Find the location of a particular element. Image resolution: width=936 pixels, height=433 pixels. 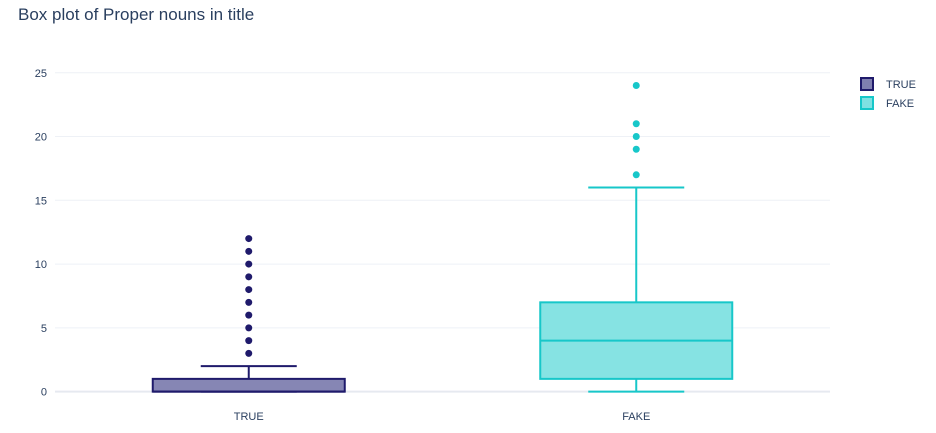

box-group-fake is located at coordinates (636, 237).